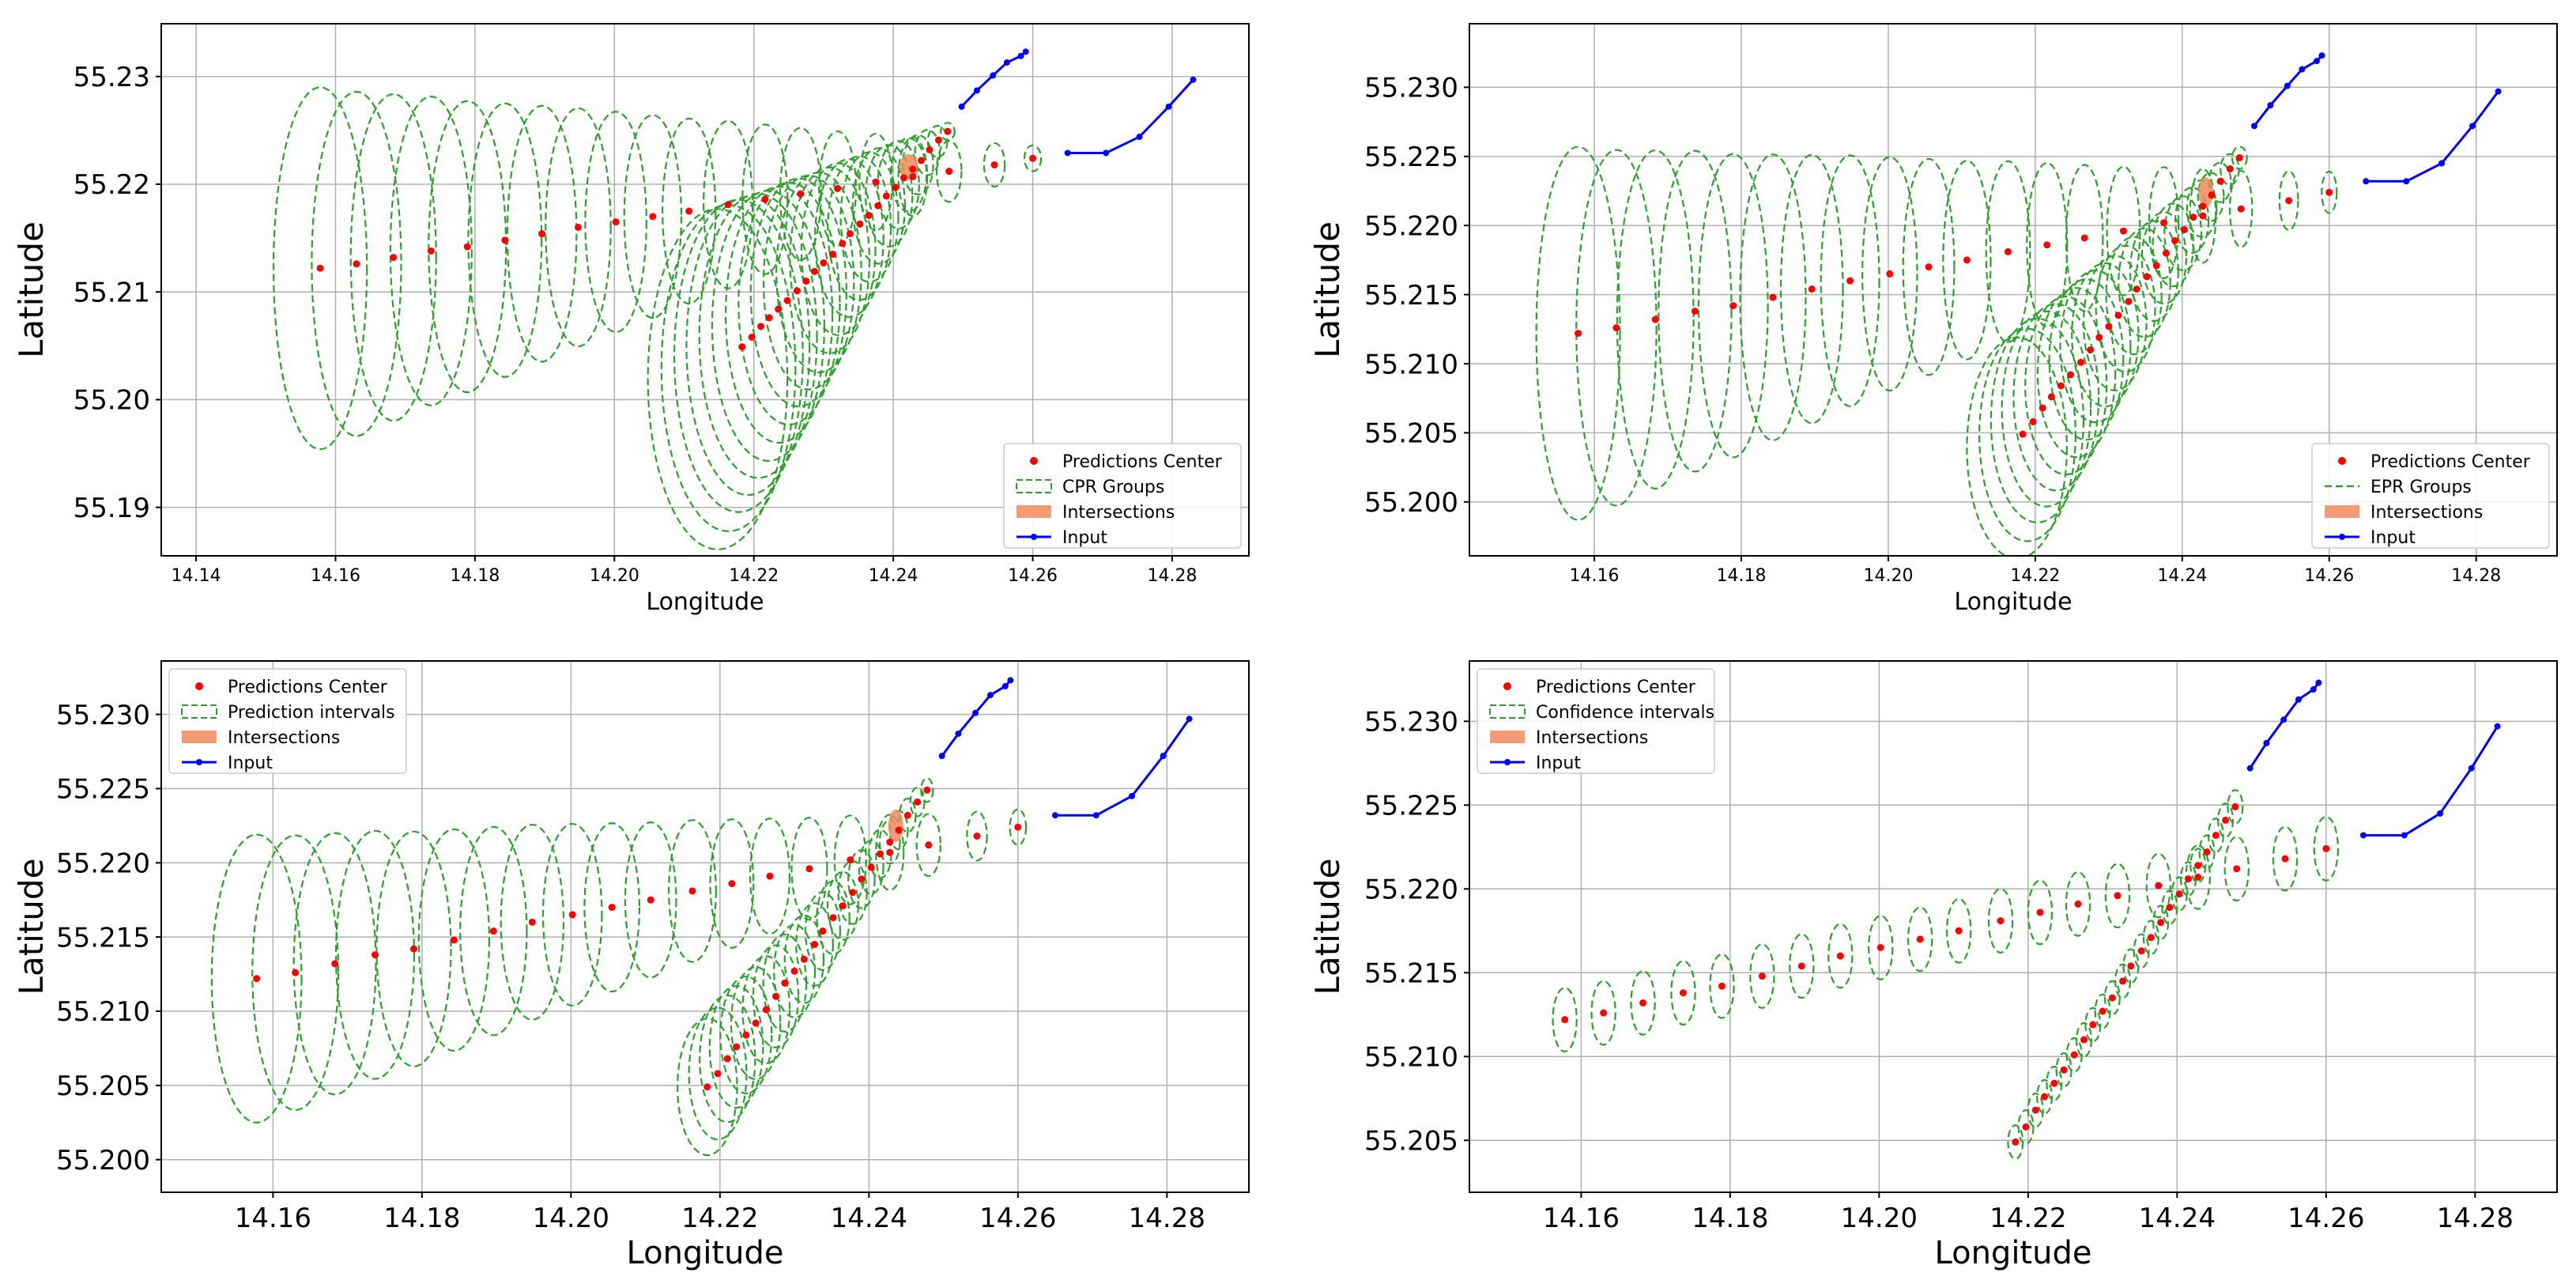  What do you see at coordinates (1411, 364) in the screenshot?
I see `y-tick-label: 55.210` at bounding box center [1411, 364].